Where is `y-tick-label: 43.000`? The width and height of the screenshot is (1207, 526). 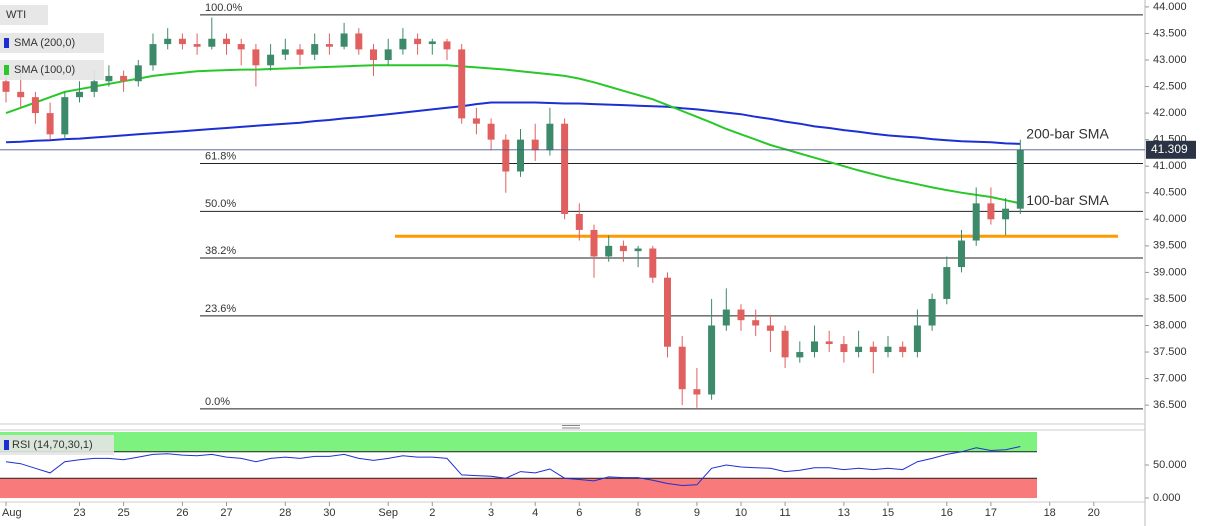
y-tick-label: 43.000 is located at coordinates (1170, 60).